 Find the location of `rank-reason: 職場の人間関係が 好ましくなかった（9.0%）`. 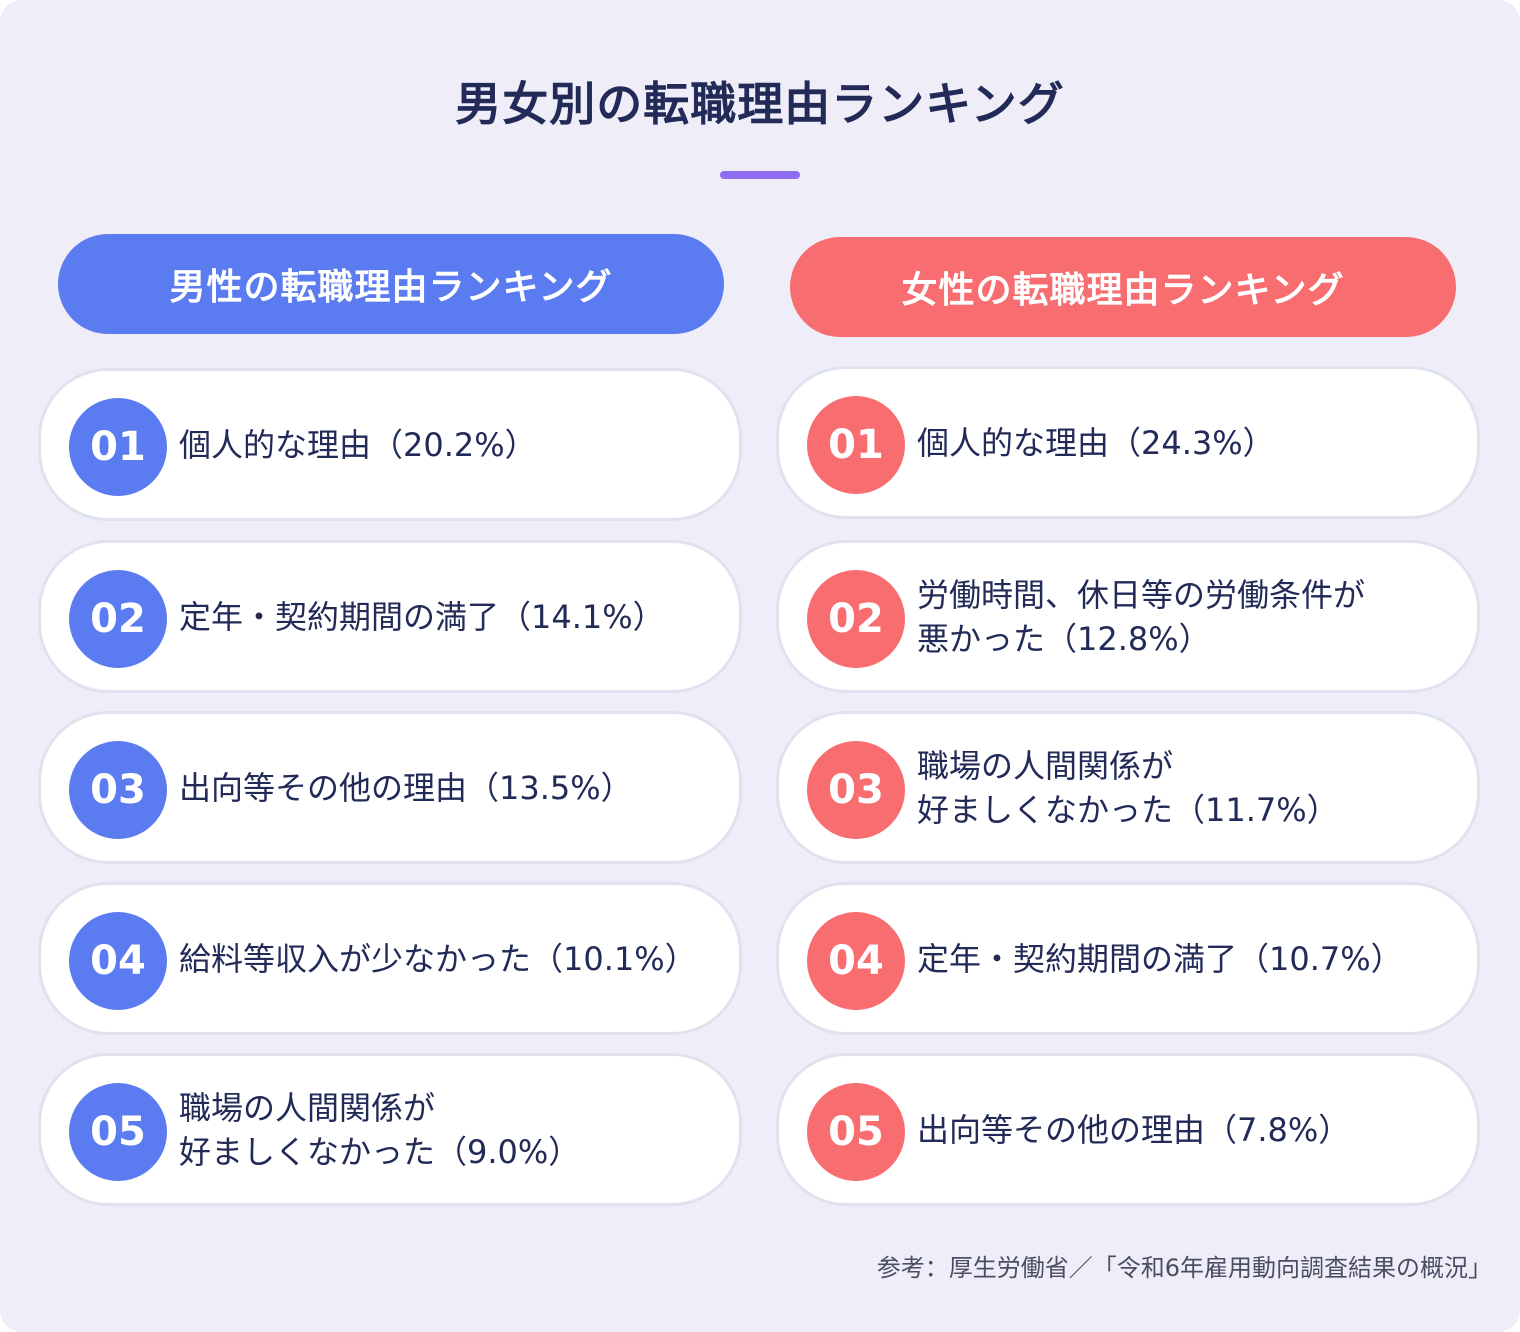

rank-reason: 職場の人間関係が 好ましくなかった（9.0%） is located at coordinates (380, 1129).